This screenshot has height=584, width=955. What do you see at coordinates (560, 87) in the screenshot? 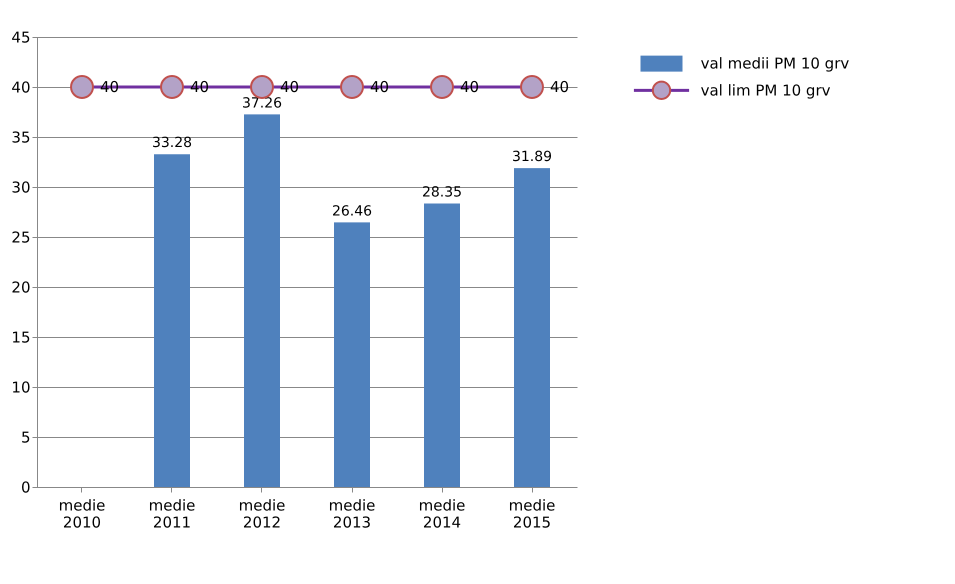
I see `data-label: 40` at bounding box center [560, 87].